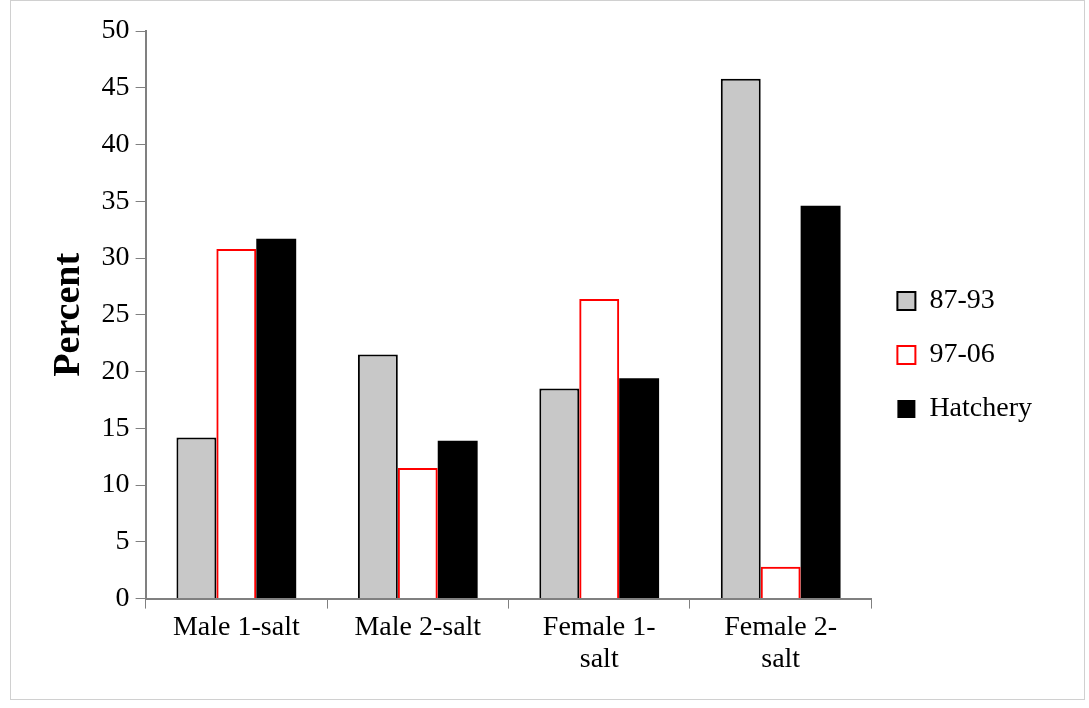  Describe the element at coordinates (781, 642) in the screenshot. I see `x-tick-label: Female 2-salt` at that location.